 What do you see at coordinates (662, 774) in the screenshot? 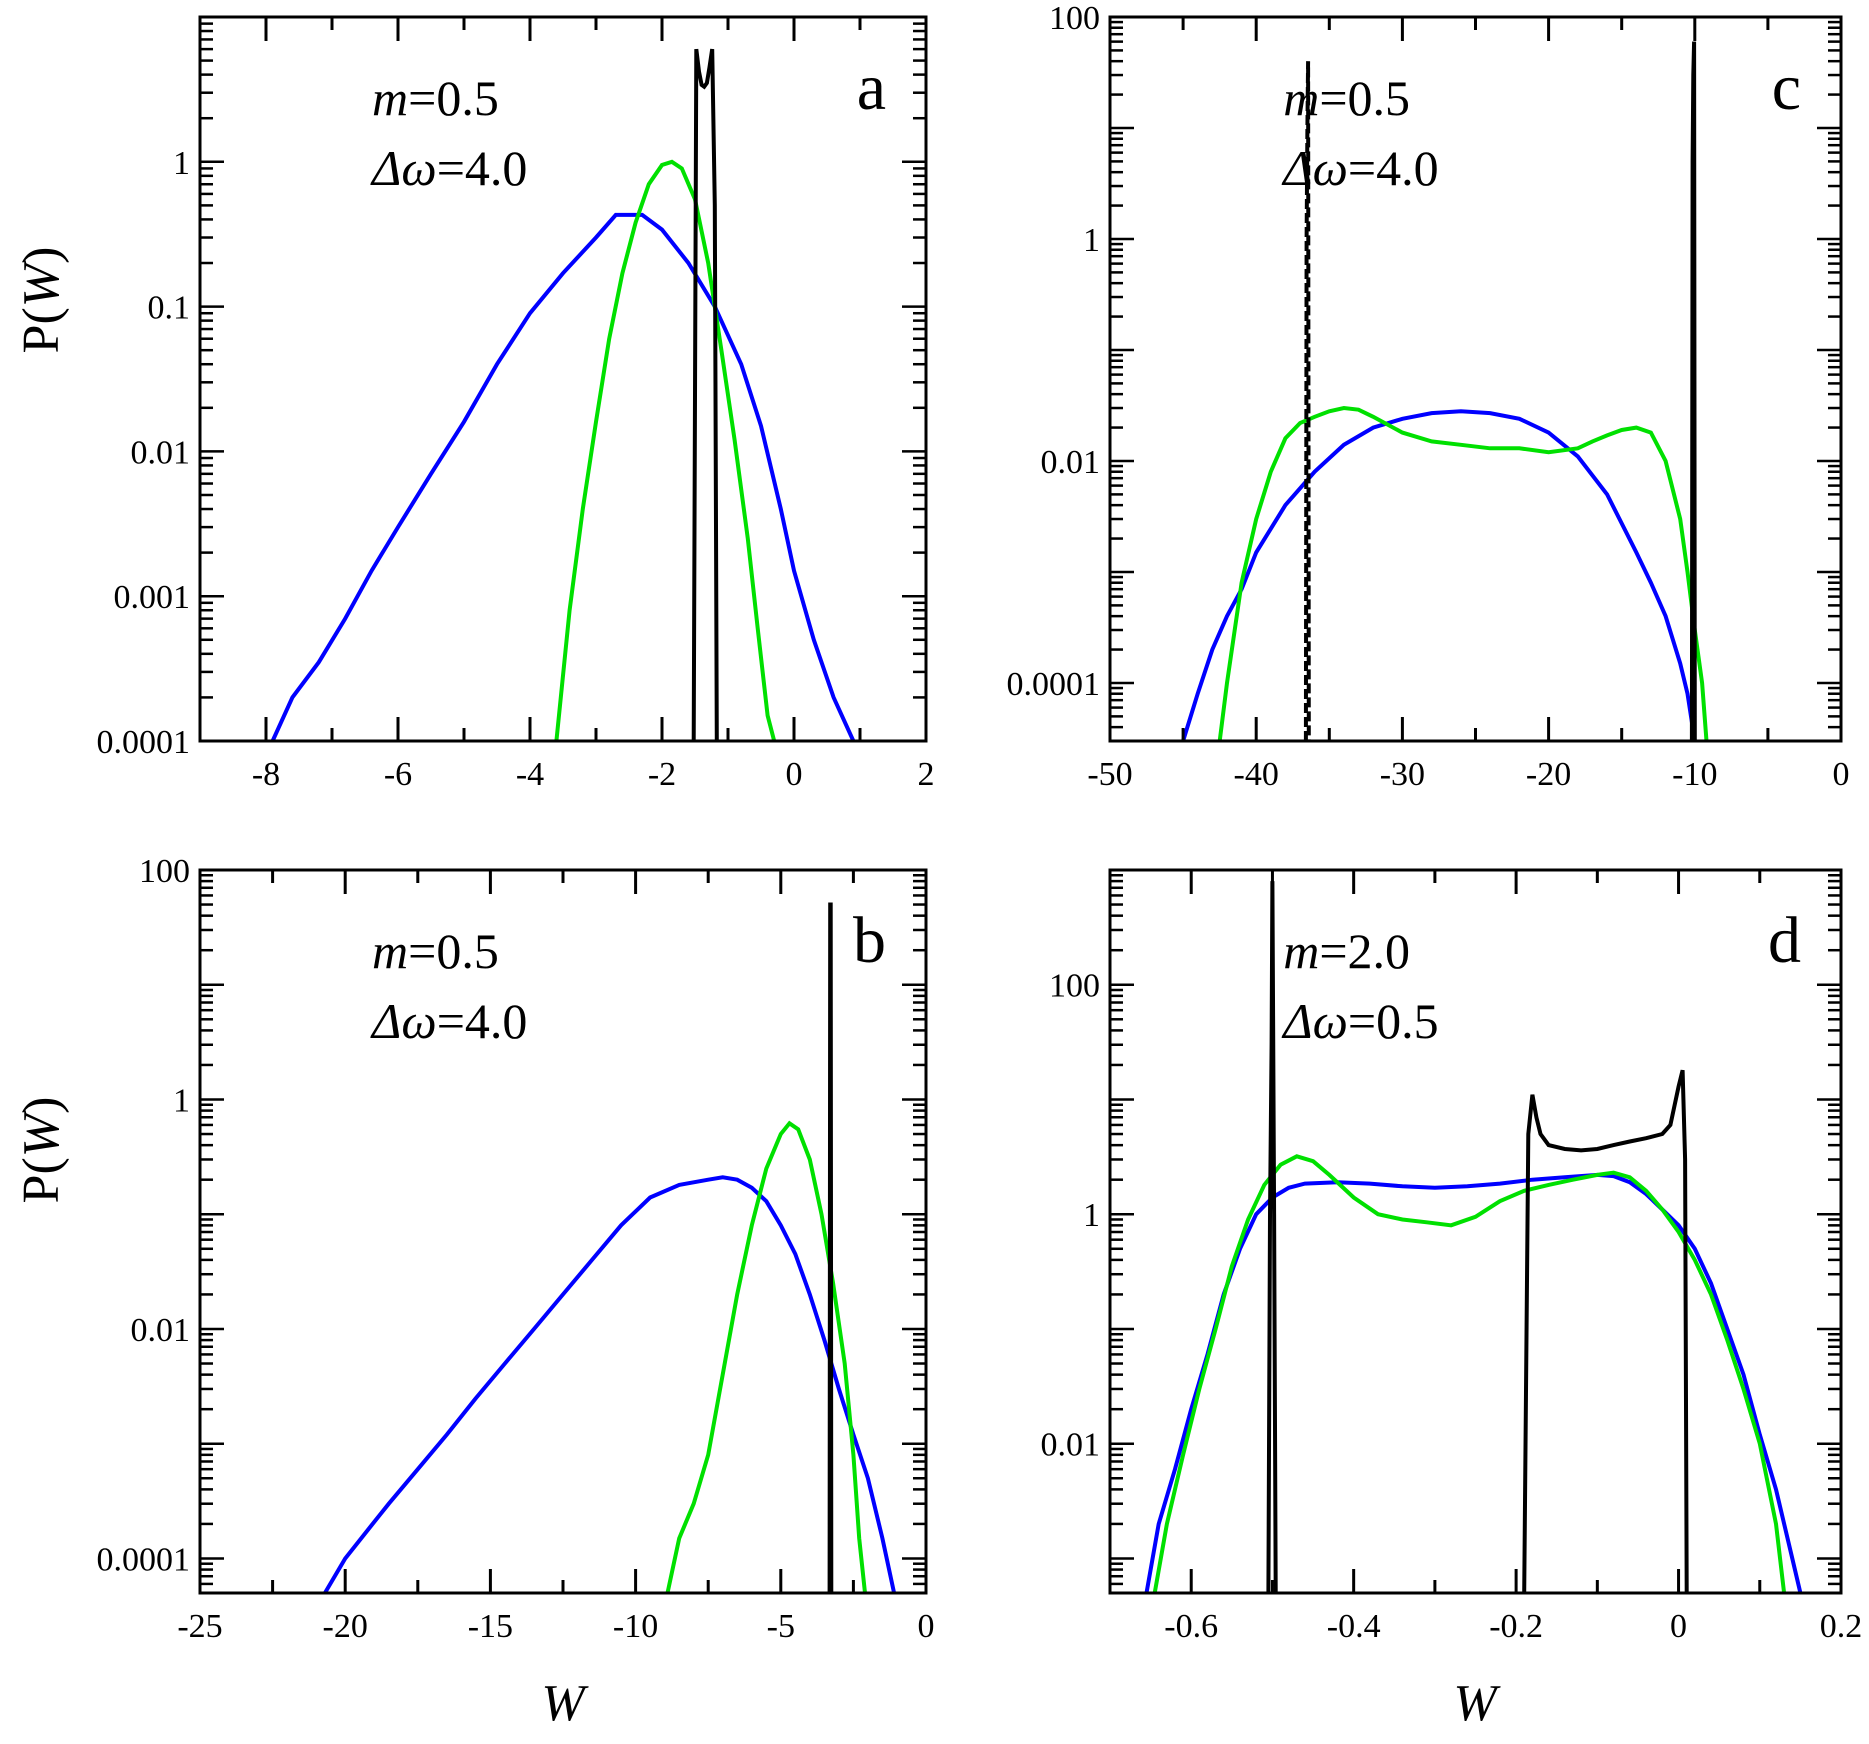
I see `x-tick-label: -2` at bounding box center [662, 774].